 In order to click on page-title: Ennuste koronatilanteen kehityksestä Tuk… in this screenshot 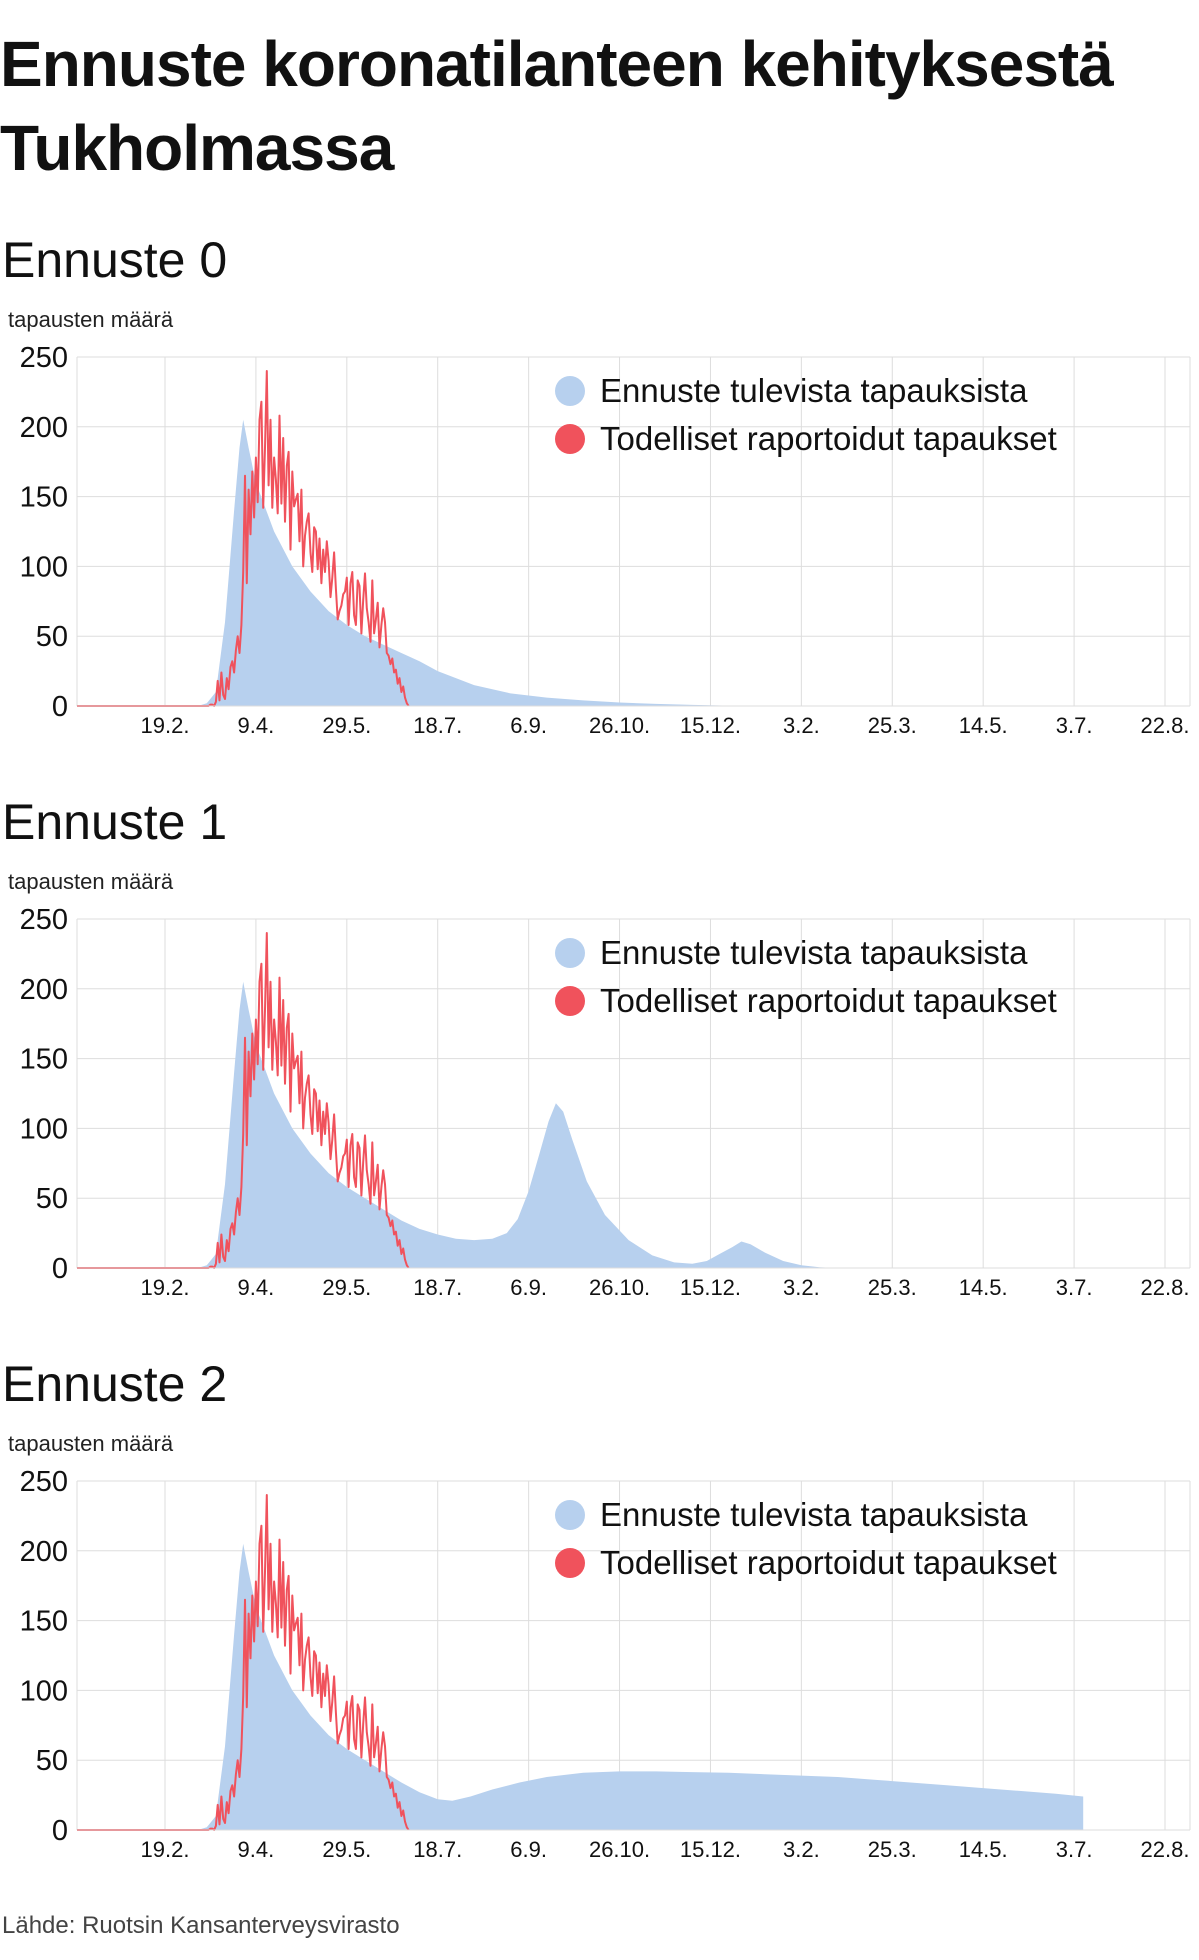, I will do `click(557, 106)`.